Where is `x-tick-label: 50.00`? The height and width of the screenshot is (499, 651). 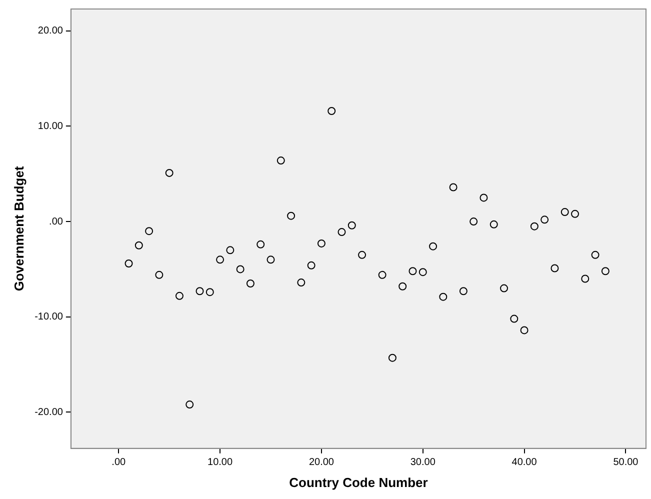
x-tick-label: 50.00 is located at coordinates (626, 462).